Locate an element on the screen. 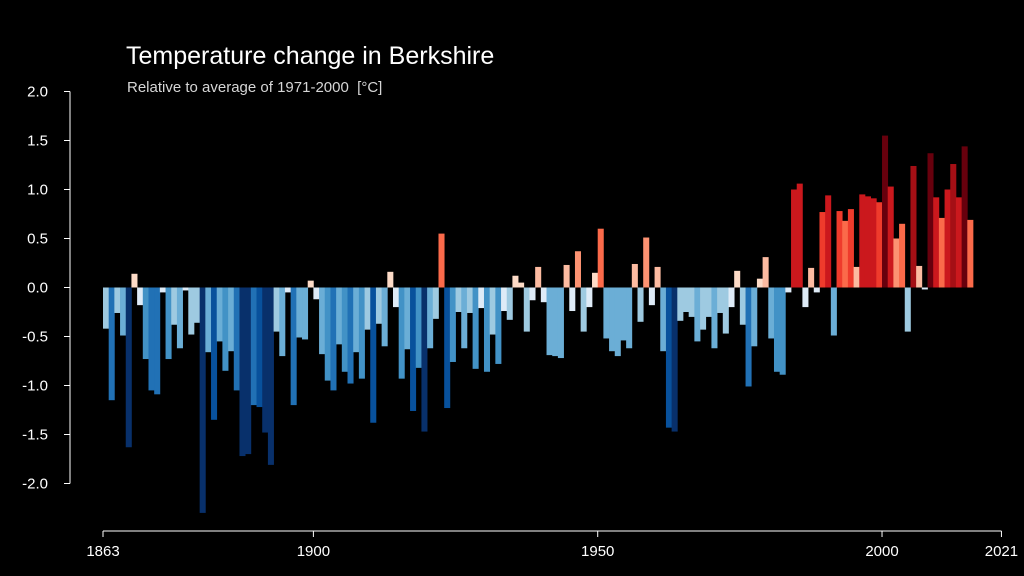  bar-1919 is located at coordinates (424, 359).